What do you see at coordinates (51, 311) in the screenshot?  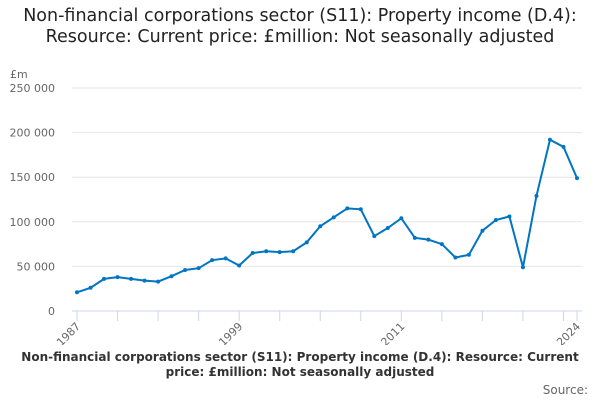 I see `y-tick-label: 0` at bounding box center [51, 311].